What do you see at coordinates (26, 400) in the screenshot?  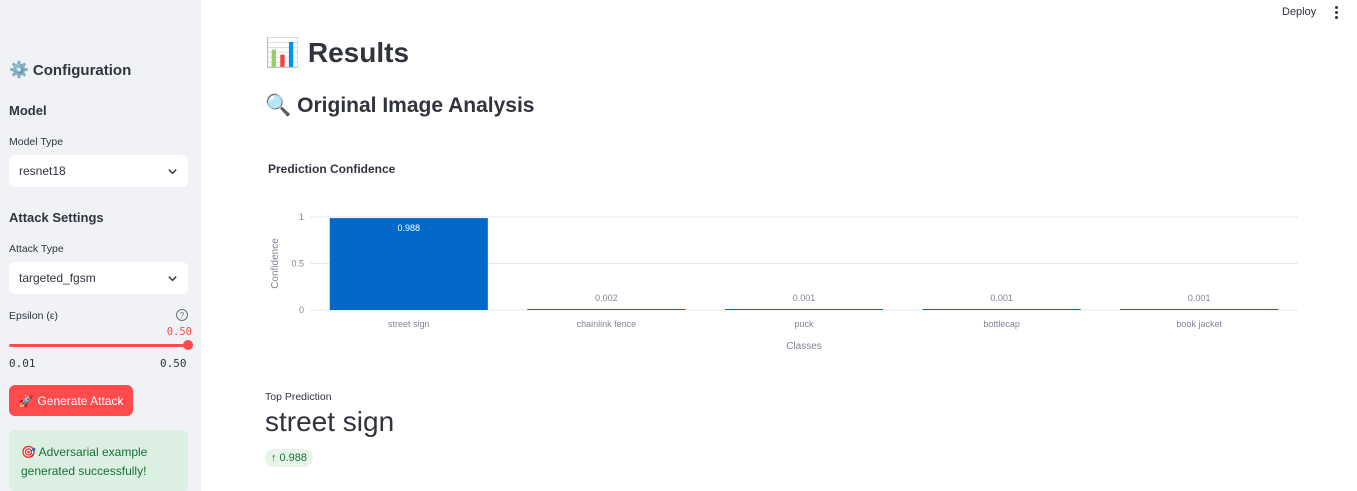 I see `rocket-icon: 🚀` at bounding box center [26, 400].